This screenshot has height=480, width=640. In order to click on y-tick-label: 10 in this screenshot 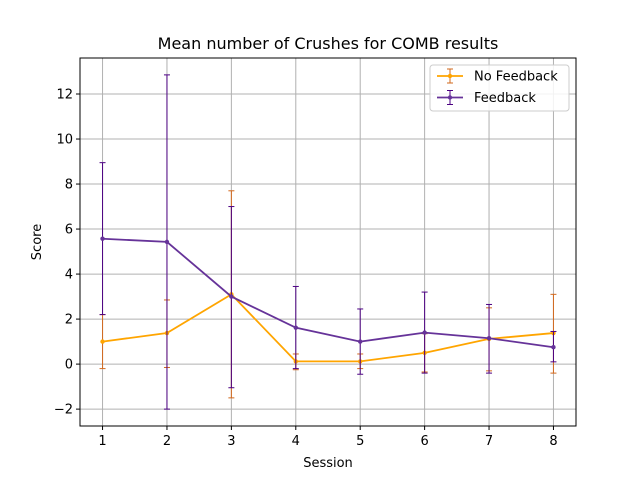, I will do `click(64, 140)`.